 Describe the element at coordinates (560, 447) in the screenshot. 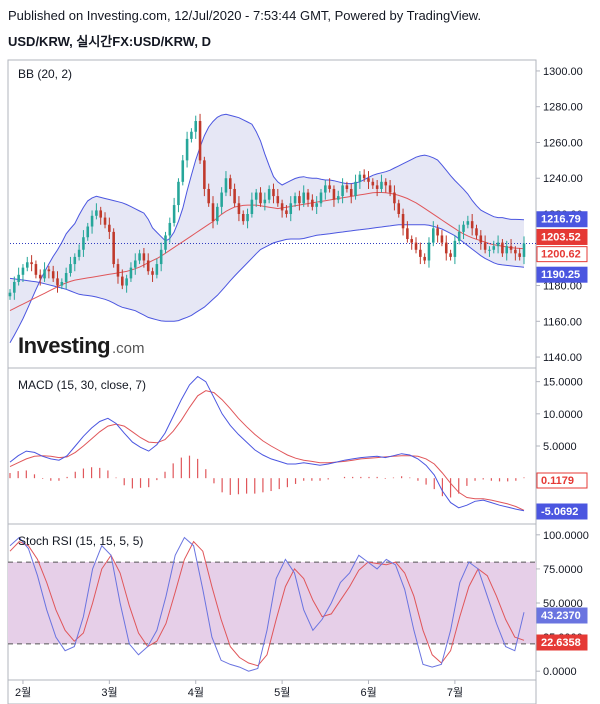

I see `macd-axis-label: 5.0000` at that location.